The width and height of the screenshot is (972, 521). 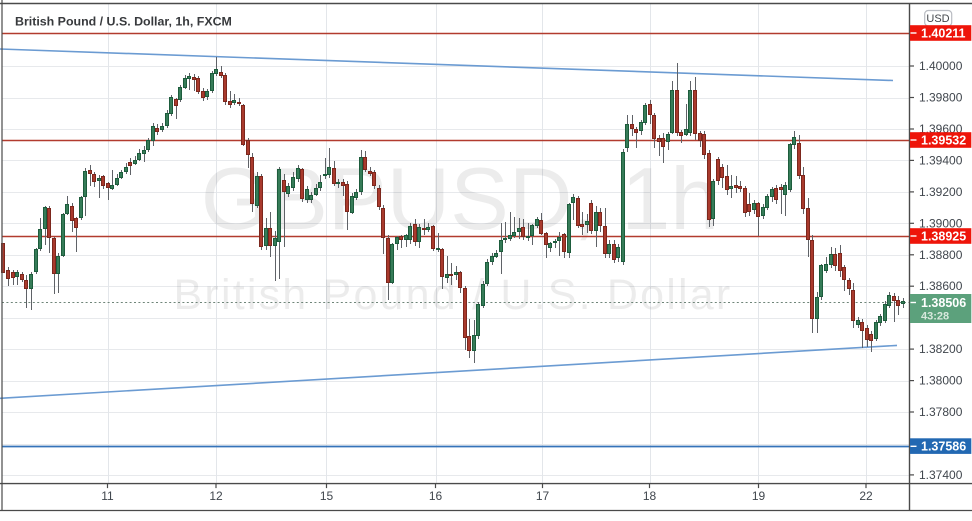 I want to click on svg-text: 1.39000, so click(x=941, y=223).